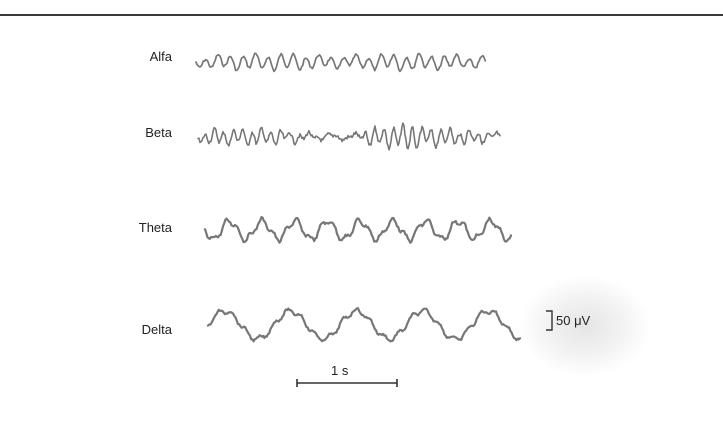 Image resolution: width=723 pixels, height=441 pixels. What do you see at coordinates (158, 132) in the screenshot?
I see `beta-label: Beta` at bounding box center [158, 132].